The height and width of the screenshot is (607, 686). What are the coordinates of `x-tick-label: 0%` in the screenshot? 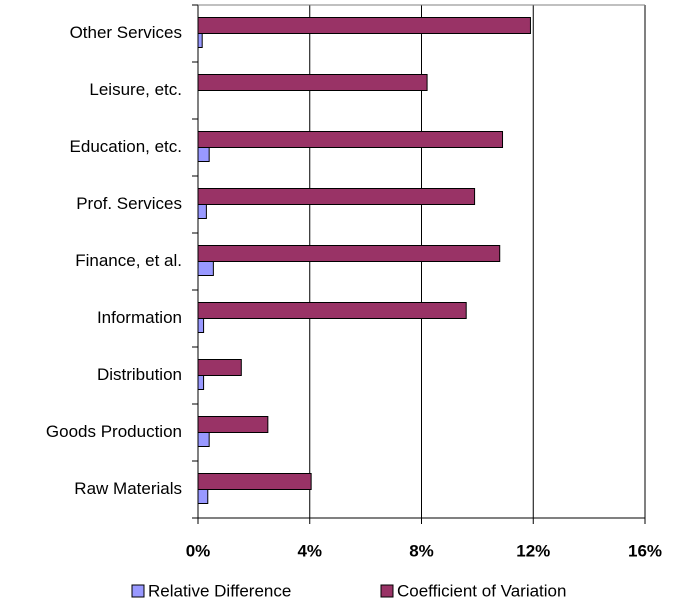 It's located at (198, 550).